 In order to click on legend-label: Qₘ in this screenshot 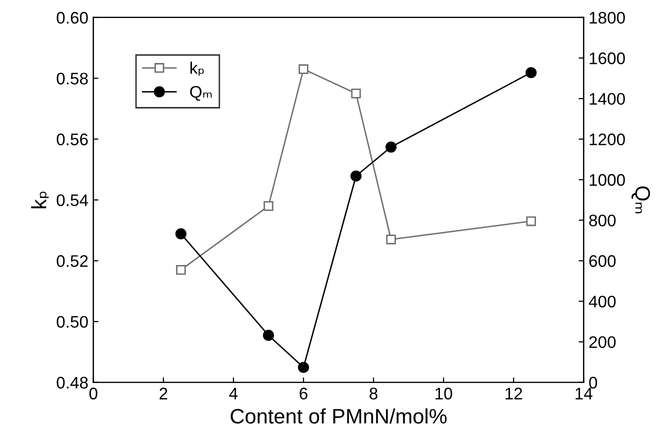, I will do `click(201, 93)`.